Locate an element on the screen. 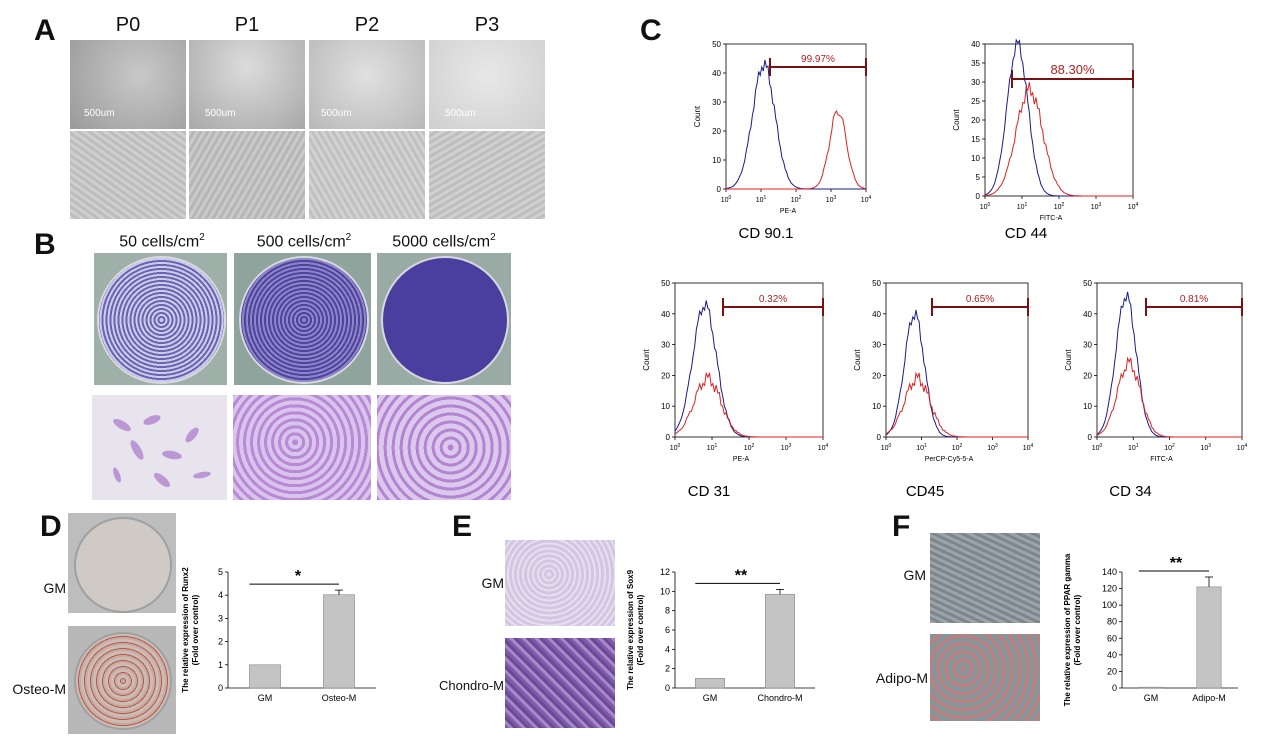 The height and width of the screenshot is (747, 1267). y-tick-label: 5 is located at coordinates (978, 177).